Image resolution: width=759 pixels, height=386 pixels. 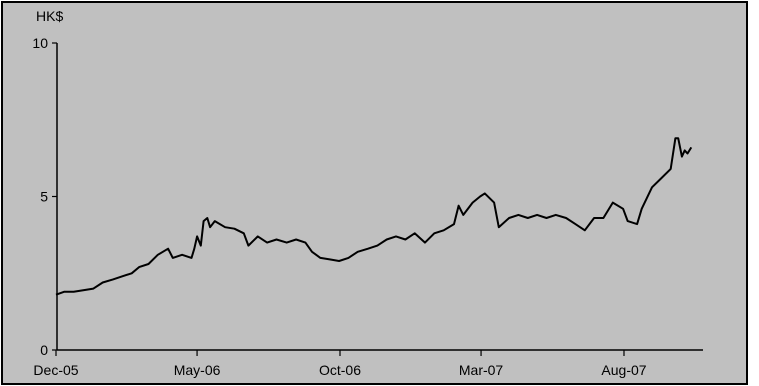 I want to click on x-tick-label: Mar-07, so click(x=481, y=370).